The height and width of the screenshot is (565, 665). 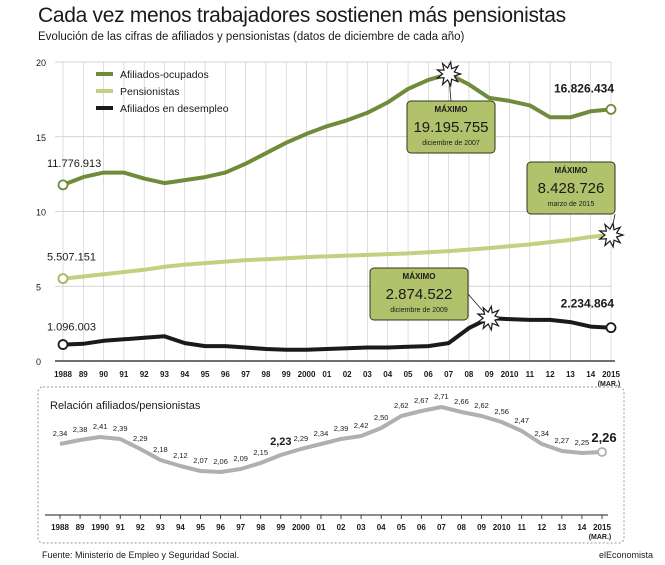 I want to click on y-tick-label: 5, so click(x=38, y=287).